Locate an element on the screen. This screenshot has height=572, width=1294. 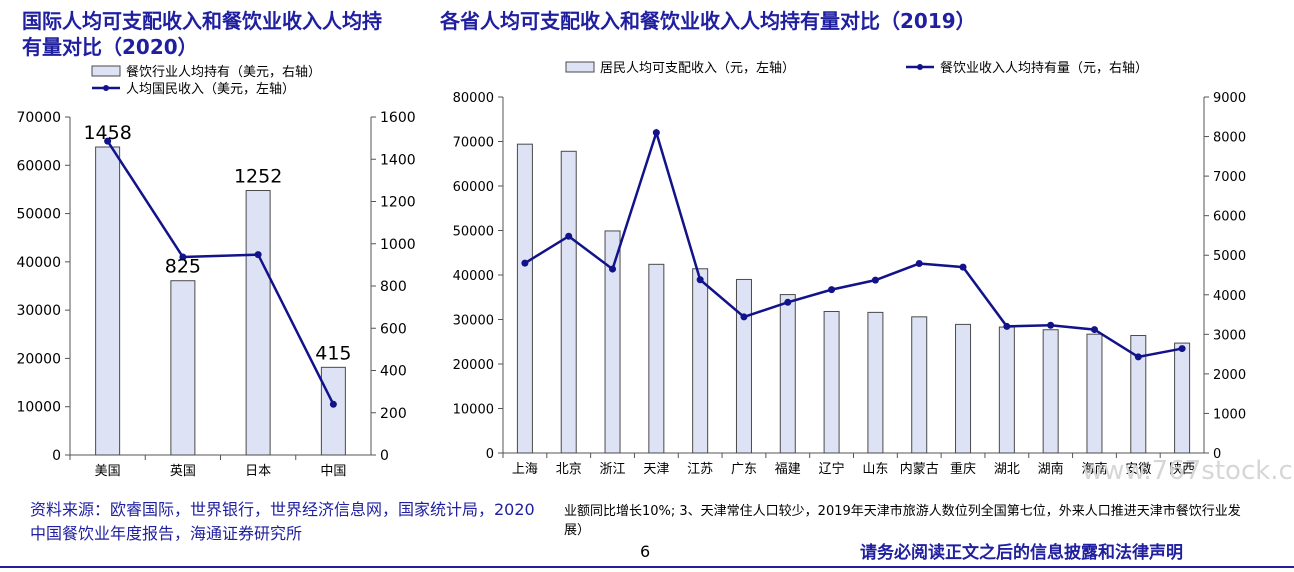
x-tick-label: 陕西 is located at coordinates (1182, 469).